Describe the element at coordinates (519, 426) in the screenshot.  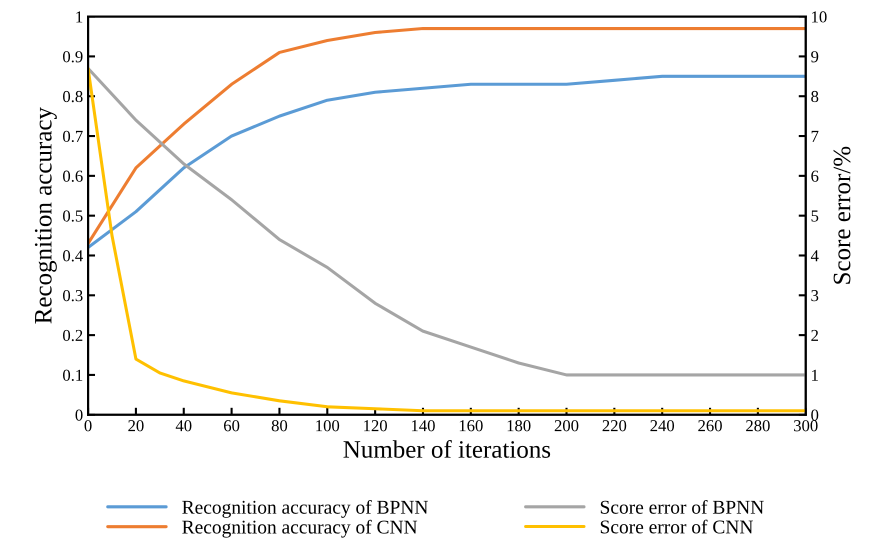
I see `x-tick-label: 180` at that location.